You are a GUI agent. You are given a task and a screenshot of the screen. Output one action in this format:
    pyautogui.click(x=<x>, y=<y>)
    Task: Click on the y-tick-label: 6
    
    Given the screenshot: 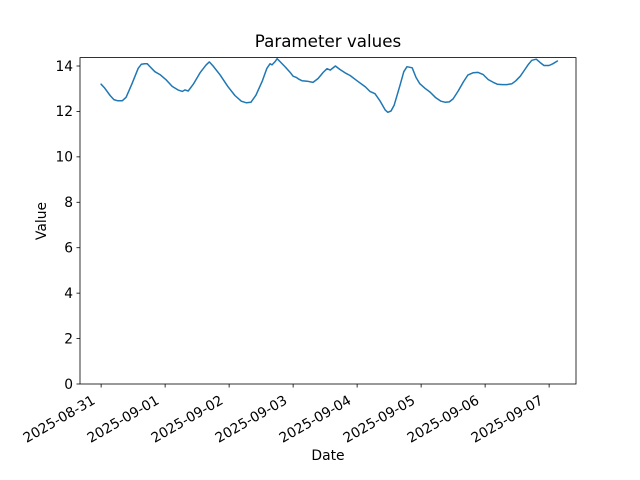 What is the action you would take?
    pyautogui.click(x=68, y=249)
    